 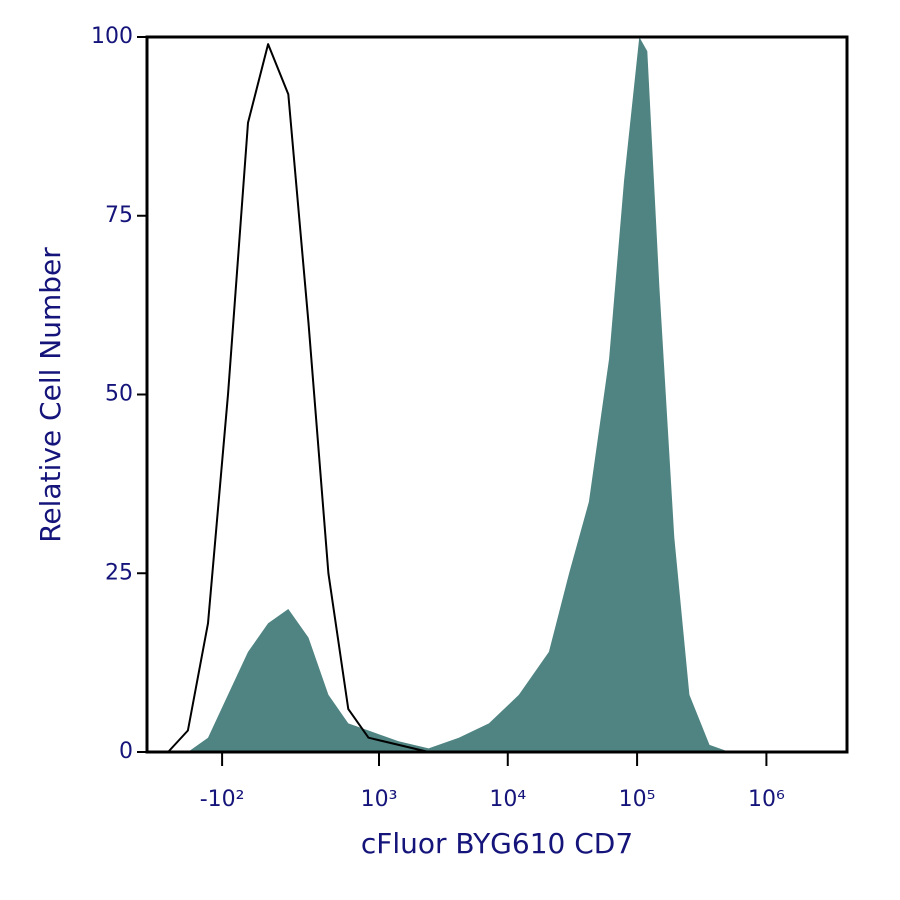 I want to click on x-axis-label: cFluor BYG610 CD7, so click(x=497, y=843).